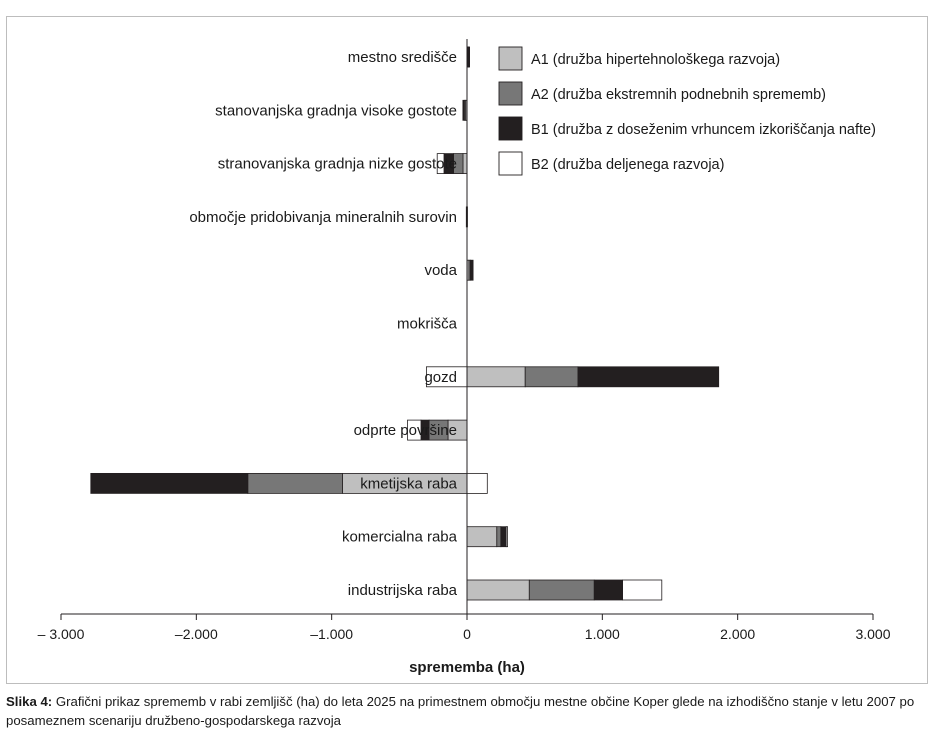 Image resolution: width=944 pixels, height=742 pixels. What do you see at coordinates (336, 110) in the screenshot?
I see `category-label-2: stanovanjska gradnja visoke gostote` at bounding box center [336, 110].